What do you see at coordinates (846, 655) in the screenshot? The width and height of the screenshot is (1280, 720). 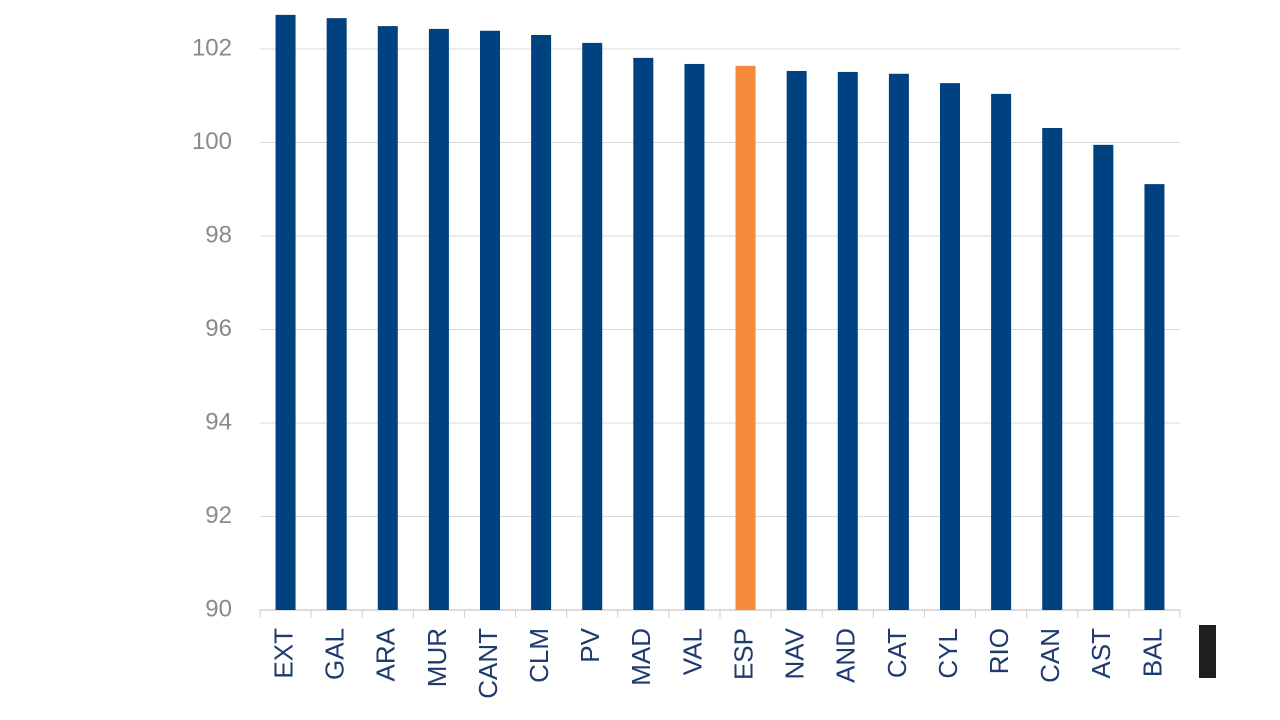 I see `x-tick-label: AND` at bounding box center [846, 655].